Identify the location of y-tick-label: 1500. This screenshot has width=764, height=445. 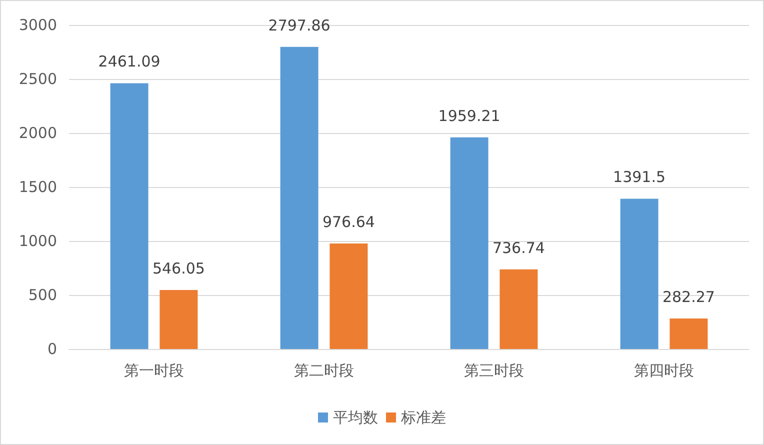
(37, 187).